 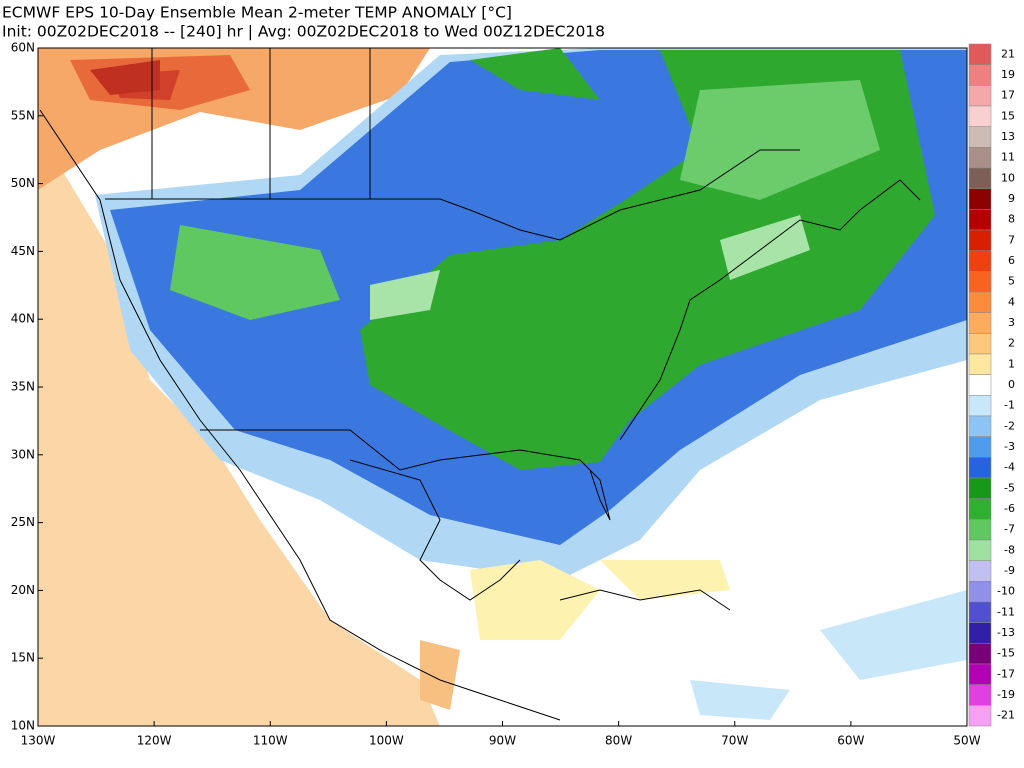 What do you see at coordinates (1006, 653) in the screenshot?
I see `colorbar-label: -15` at bounding box center [1006, 653].